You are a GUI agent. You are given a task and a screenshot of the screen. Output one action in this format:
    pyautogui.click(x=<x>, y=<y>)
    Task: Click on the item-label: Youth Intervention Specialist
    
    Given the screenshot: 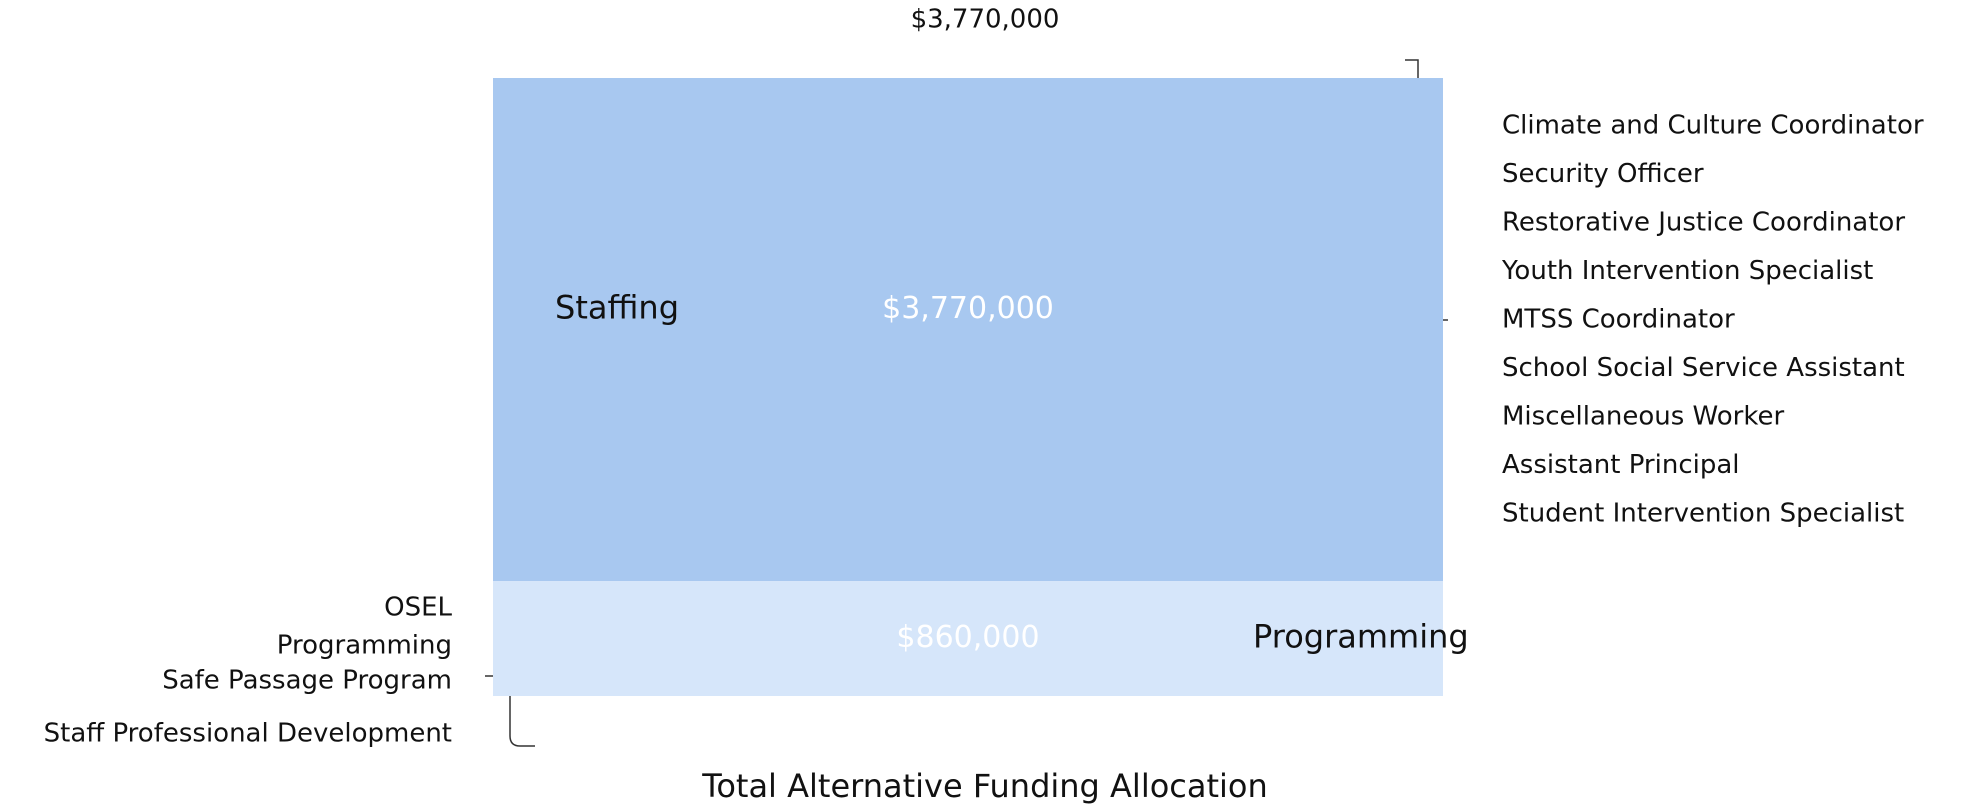 What is the action you would take?
    pyautogui.click(x=1687, y=271)
    